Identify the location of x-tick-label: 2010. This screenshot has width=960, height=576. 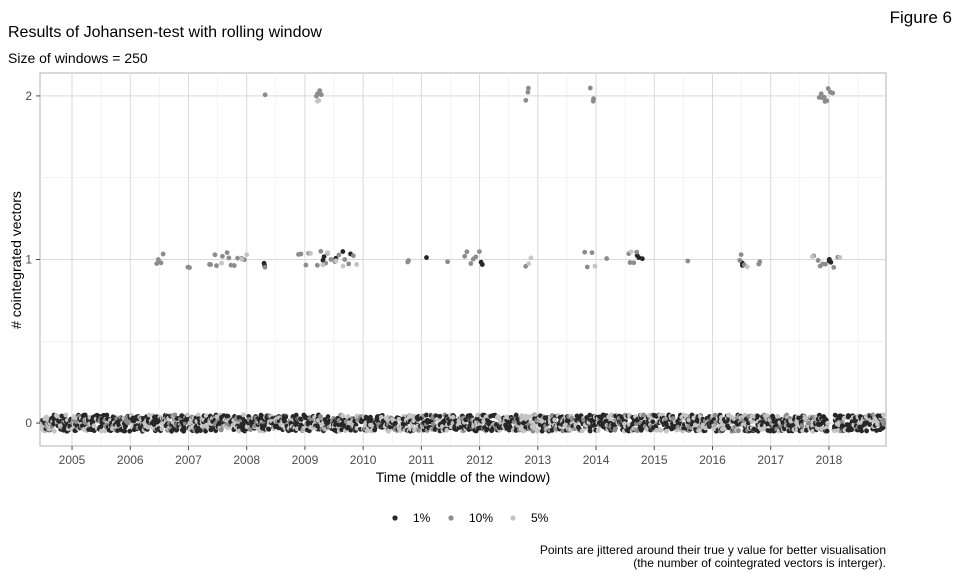
(363, 460).